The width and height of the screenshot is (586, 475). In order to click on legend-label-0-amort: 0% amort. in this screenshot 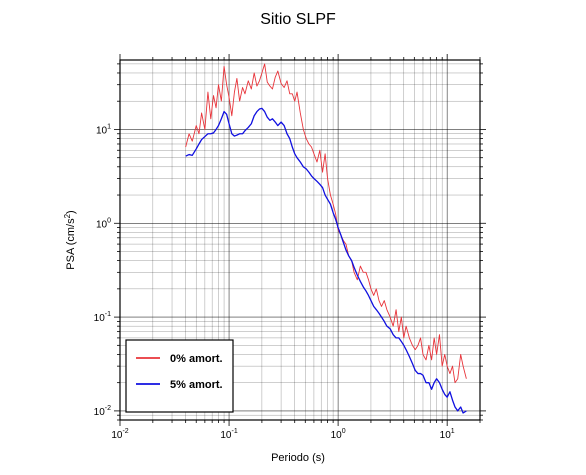, I will do `click(196, 359)`.